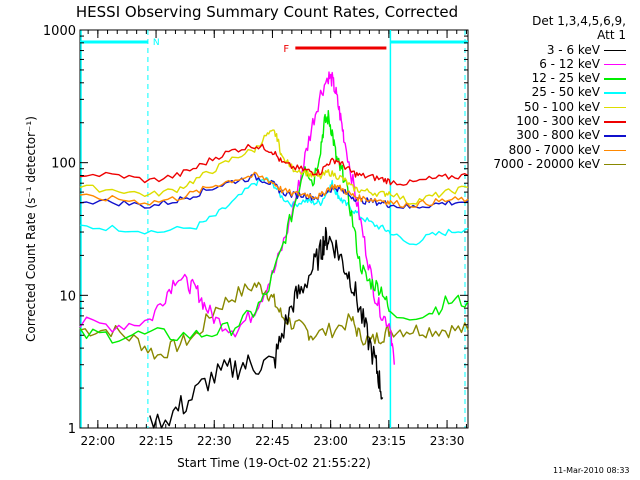 This screenshot has height=480, width=640. I want to click on legend-item-label: 800 - 7000 keV, so click(554, 149).